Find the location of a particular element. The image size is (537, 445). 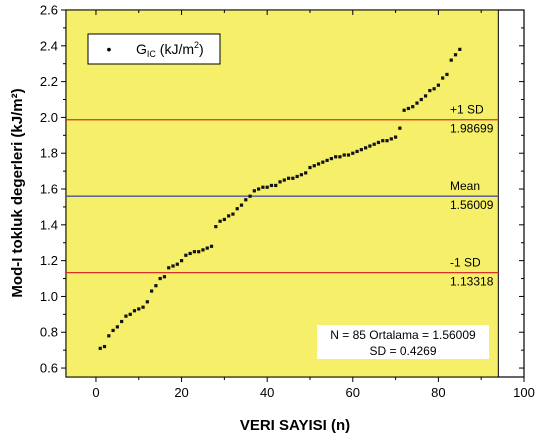

x-tick-label: 20 is located at coordinates (181, 392).